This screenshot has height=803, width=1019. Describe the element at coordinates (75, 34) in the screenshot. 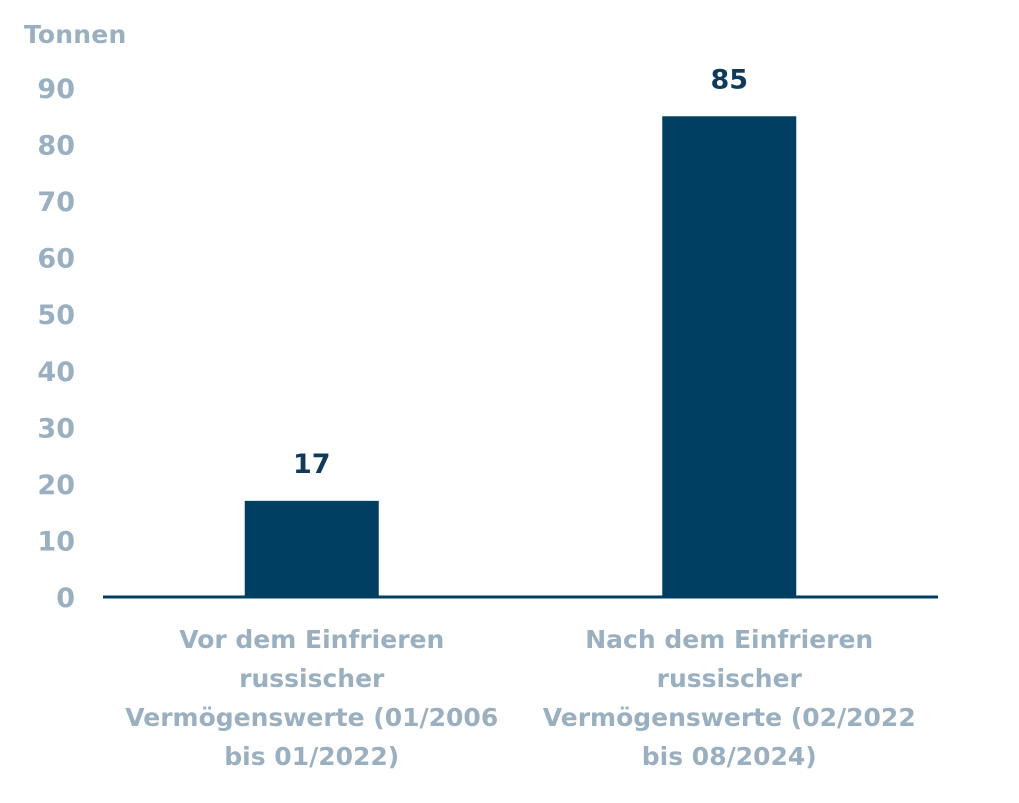

I see `y-axis-unit-label: Tonnen` at that location.